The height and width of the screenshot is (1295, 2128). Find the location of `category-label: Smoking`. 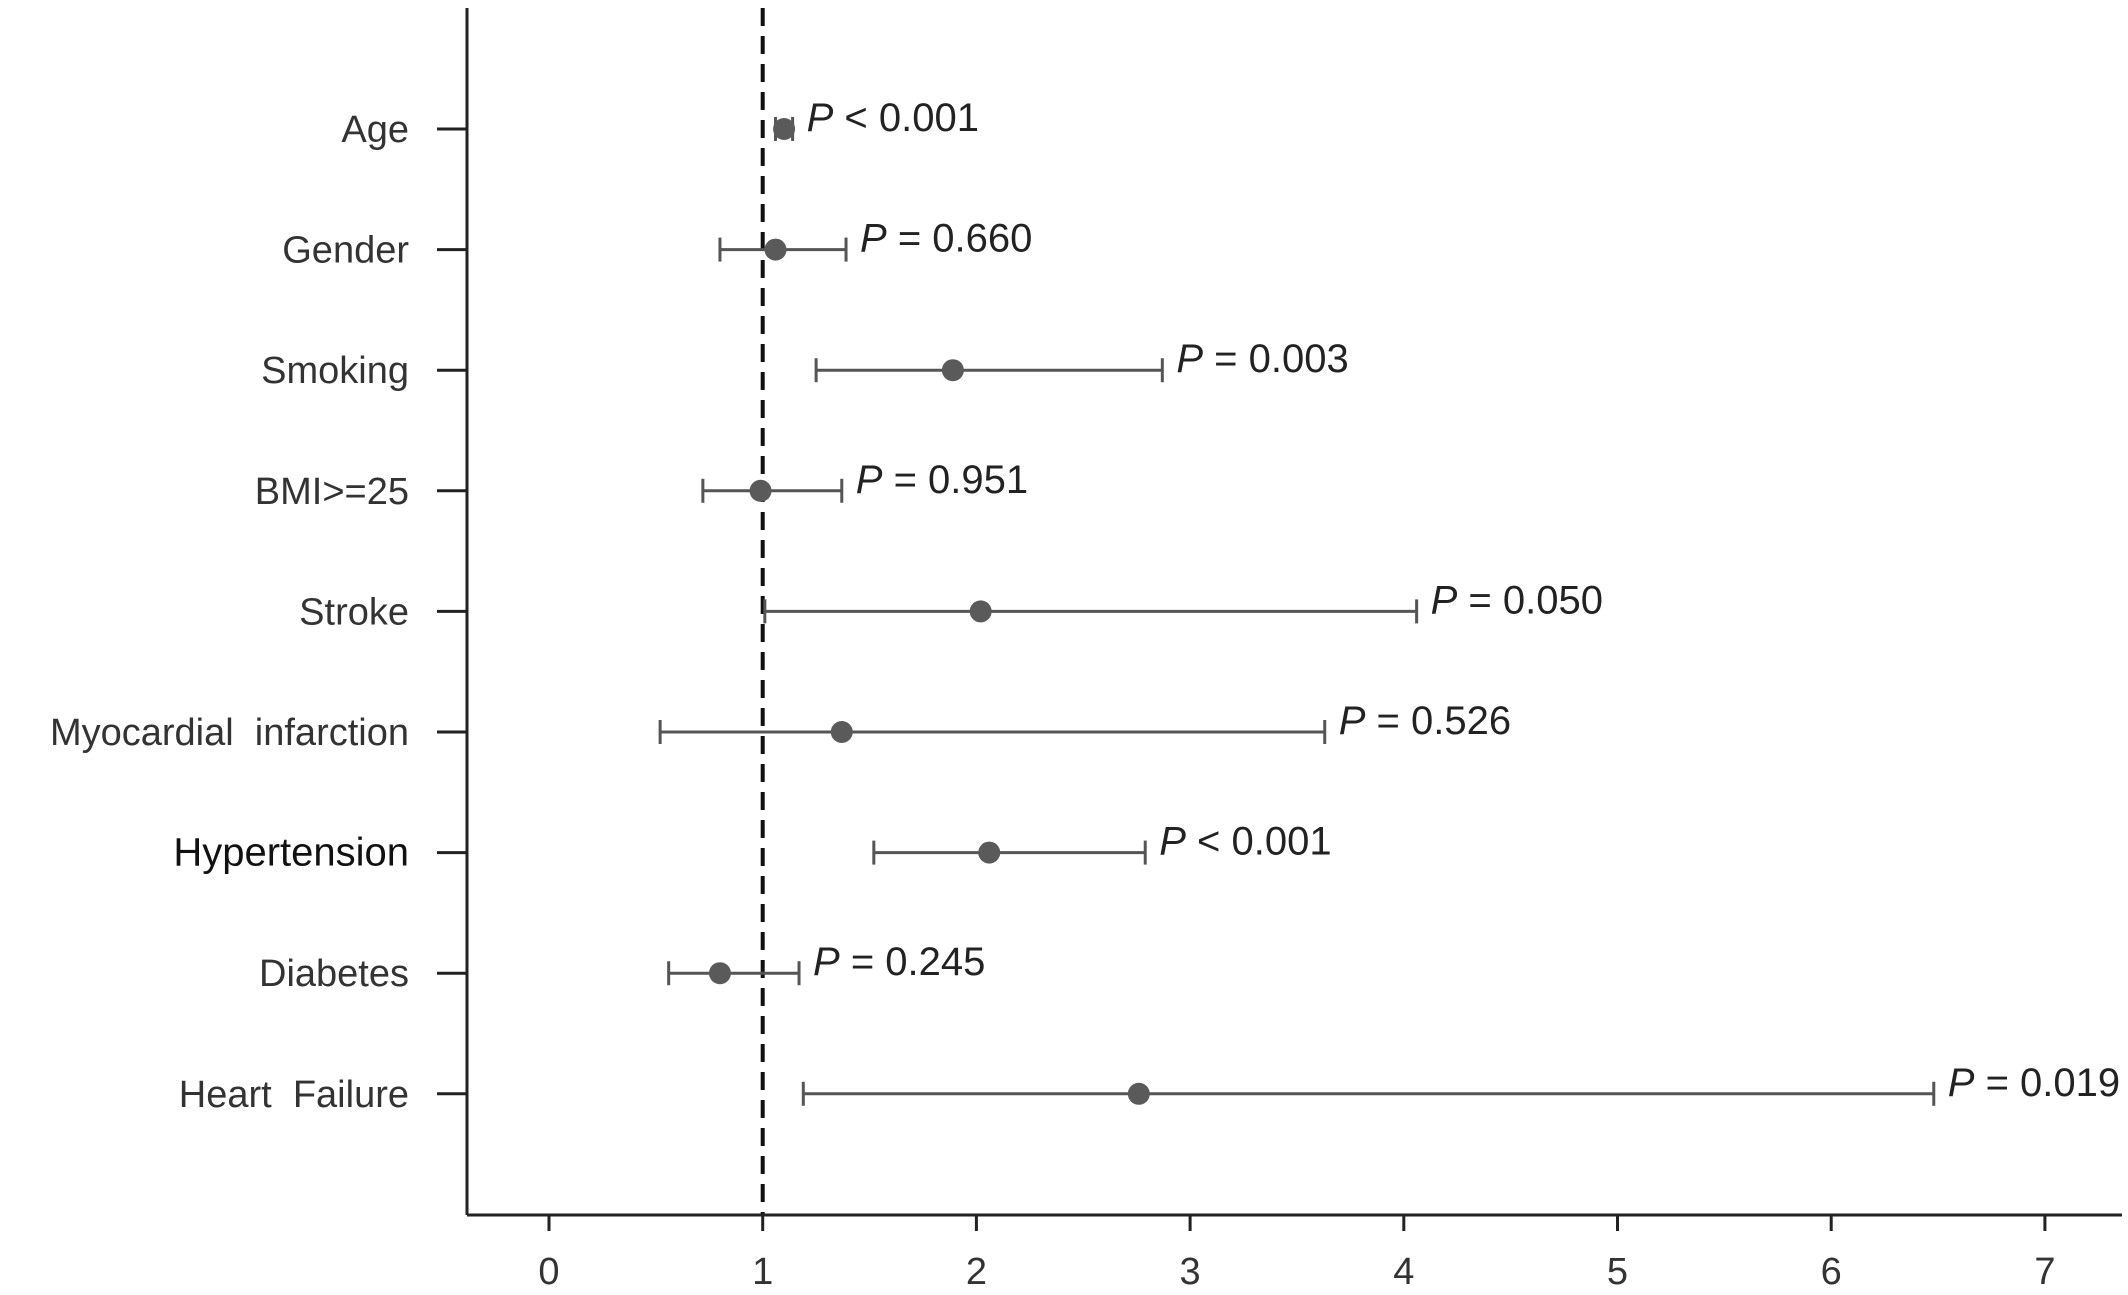

category-label: Smoking is located at coordinates (335, 371).